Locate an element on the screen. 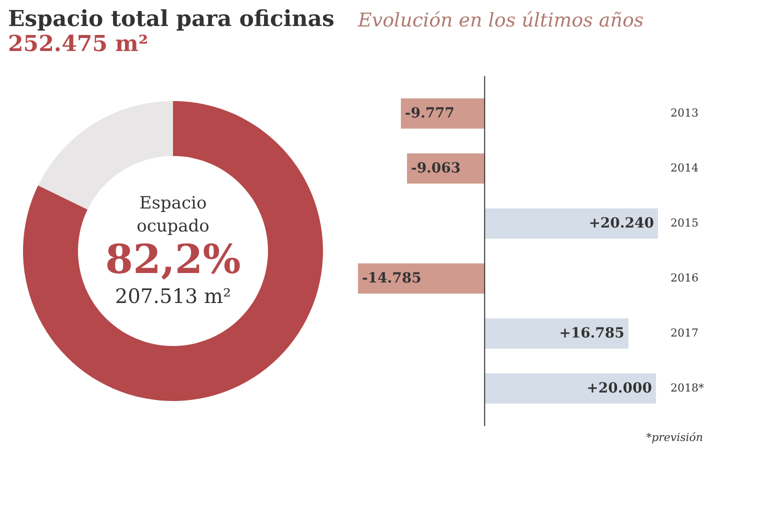 The image size is (761, 515). data-label: +16.785 is located at coordinates (591, 334).